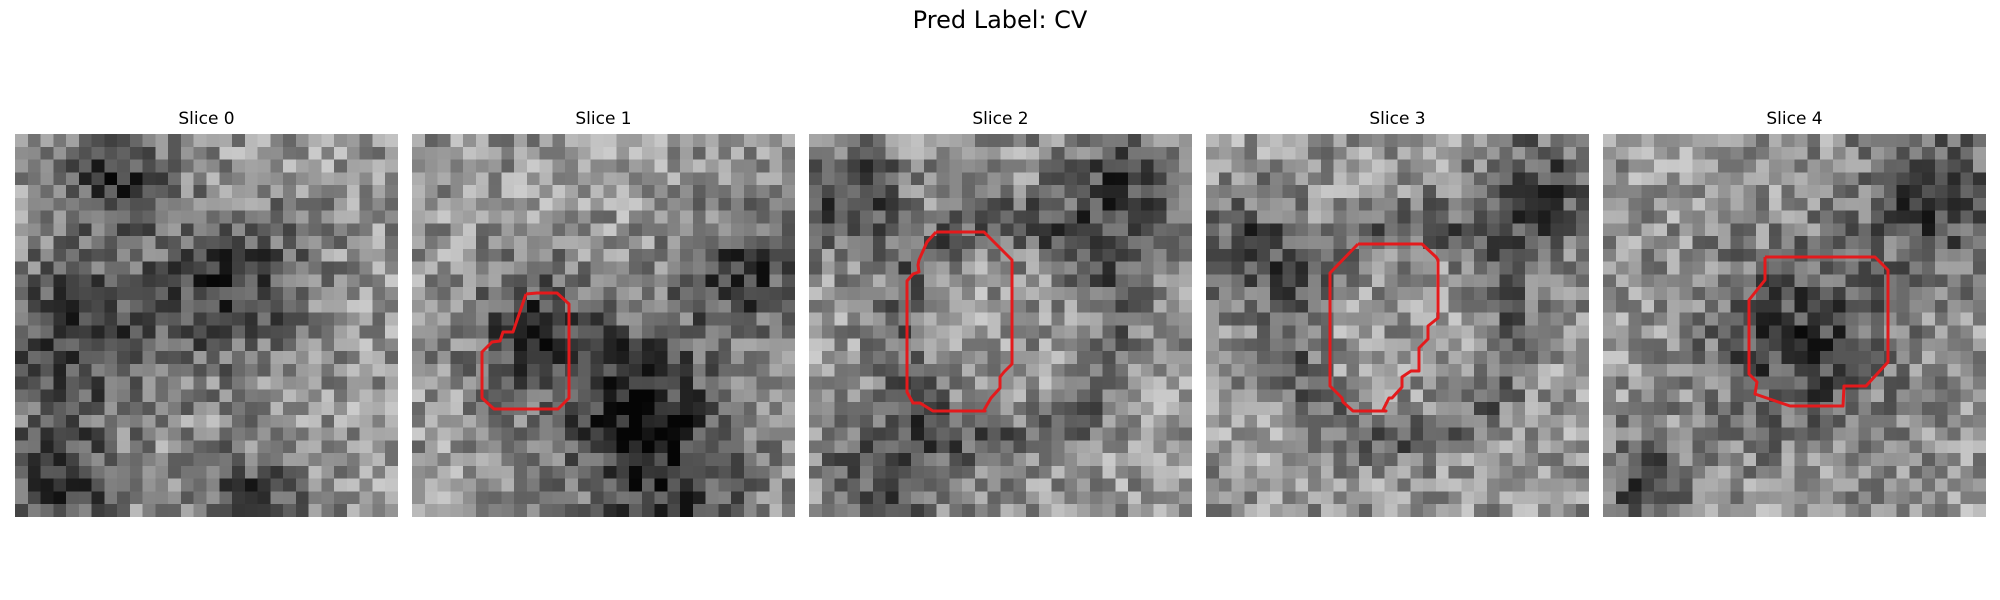 The height and width of the screenshot is (600, 2000). What do you see at coordinates (603, 119) in the screenshot?
I see `slice-title: Slice 1` at bounding box center [603, 119].